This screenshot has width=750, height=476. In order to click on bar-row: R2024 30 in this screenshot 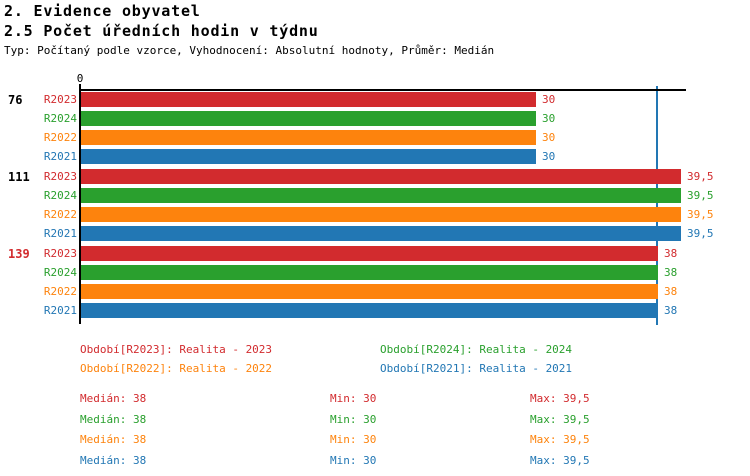, I will do `click(375, 118)`.